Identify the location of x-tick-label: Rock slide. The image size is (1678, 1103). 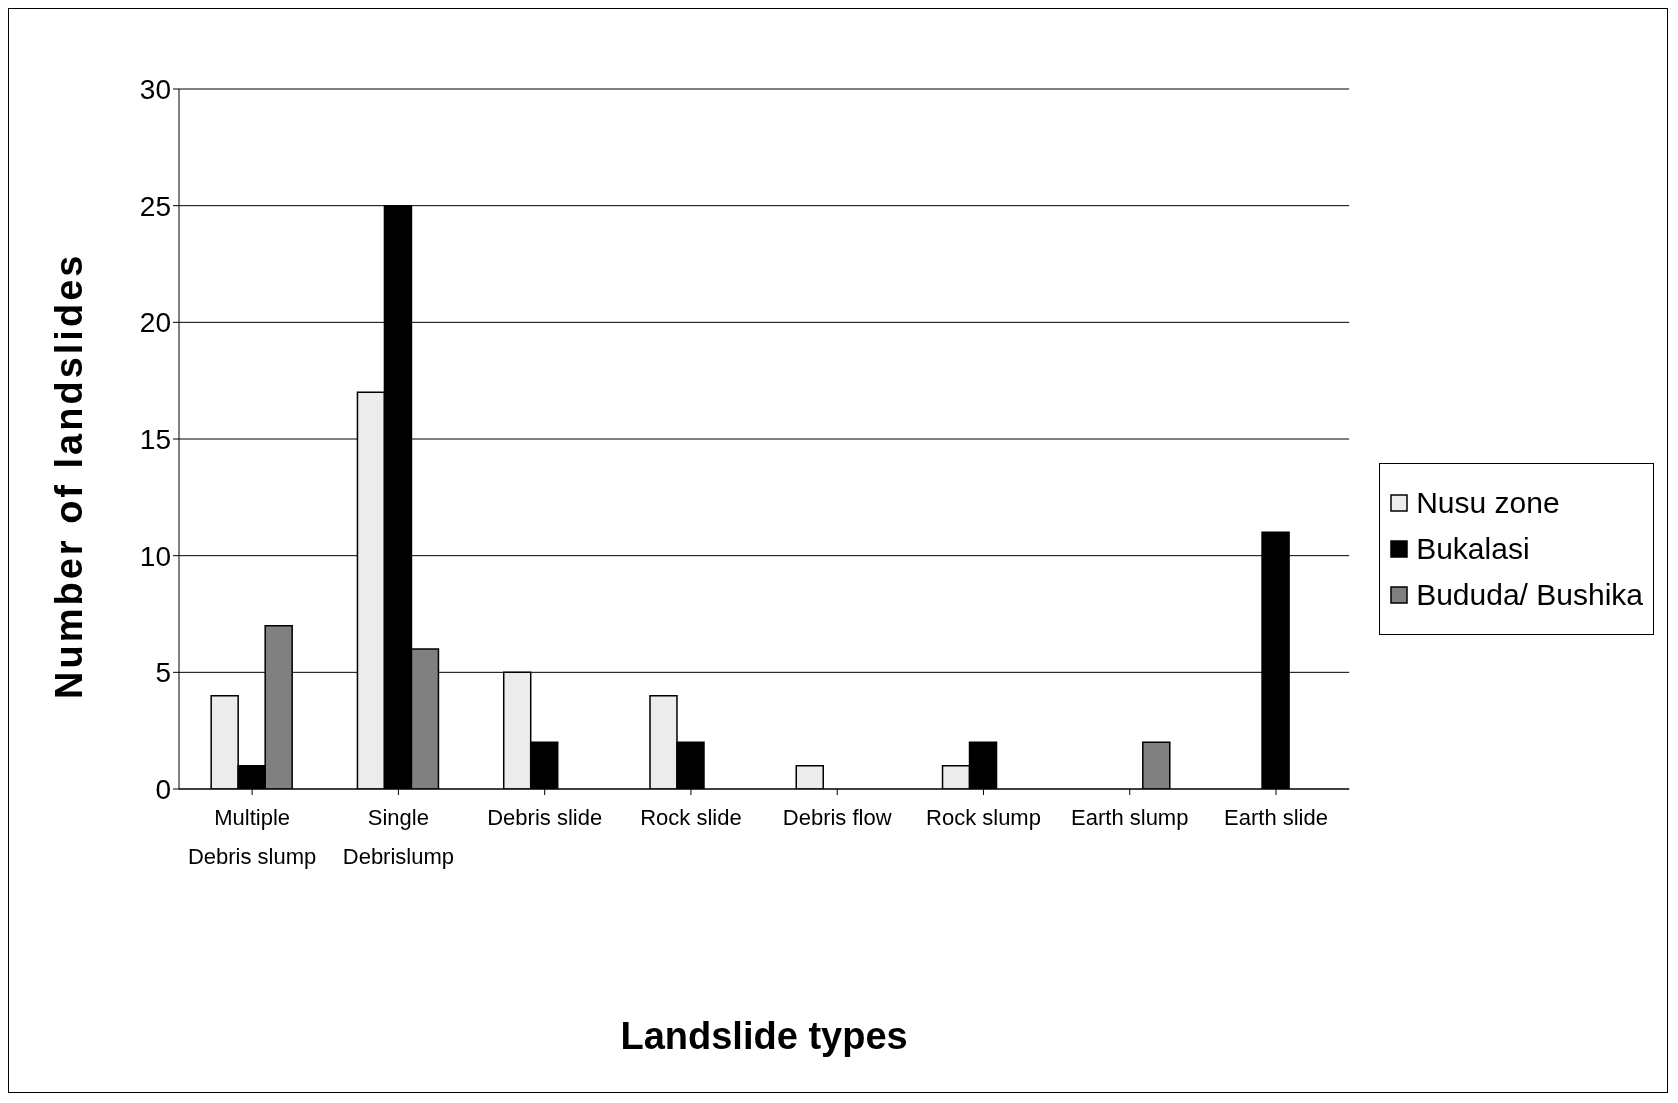
(691, 817).